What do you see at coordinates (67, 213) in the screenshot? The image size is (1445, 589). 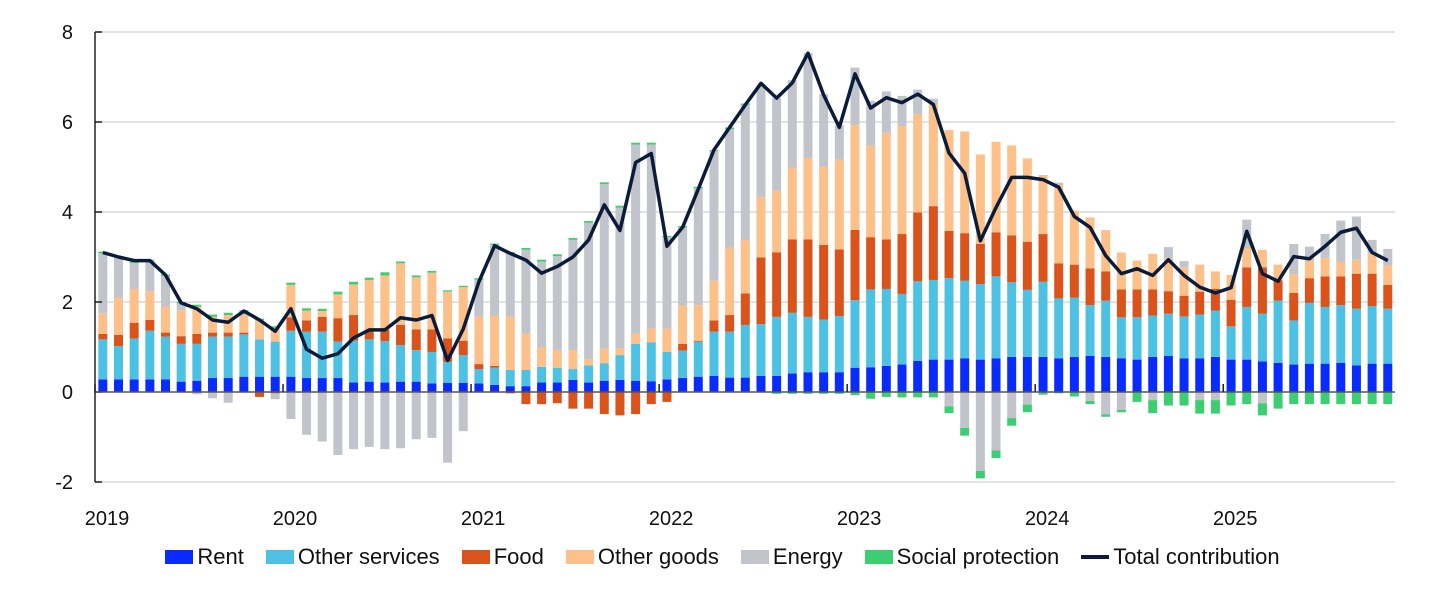 I see `y-tick-label: 4` at bounding box center [67, 213].